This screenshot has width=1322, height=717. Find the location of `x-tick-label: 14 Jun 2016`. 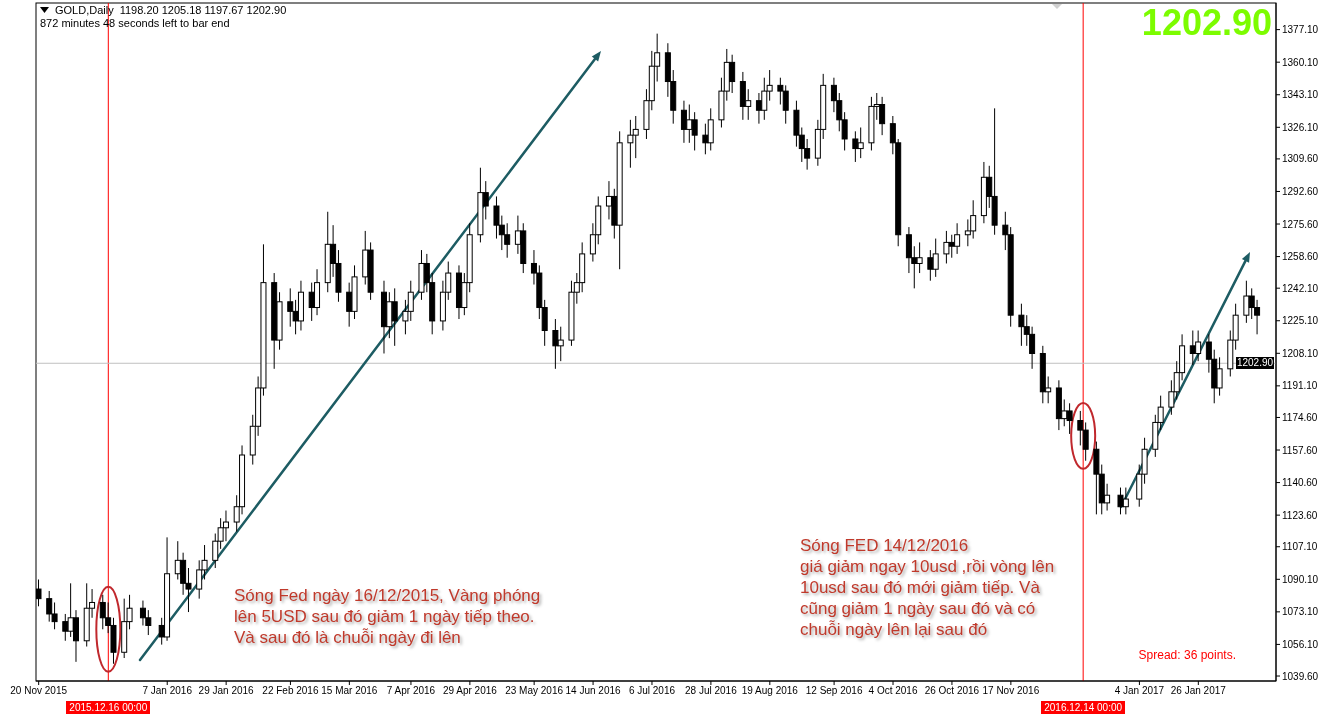

x-tick-label: 14 Jun 2016 is located at coordinates (593, 691).